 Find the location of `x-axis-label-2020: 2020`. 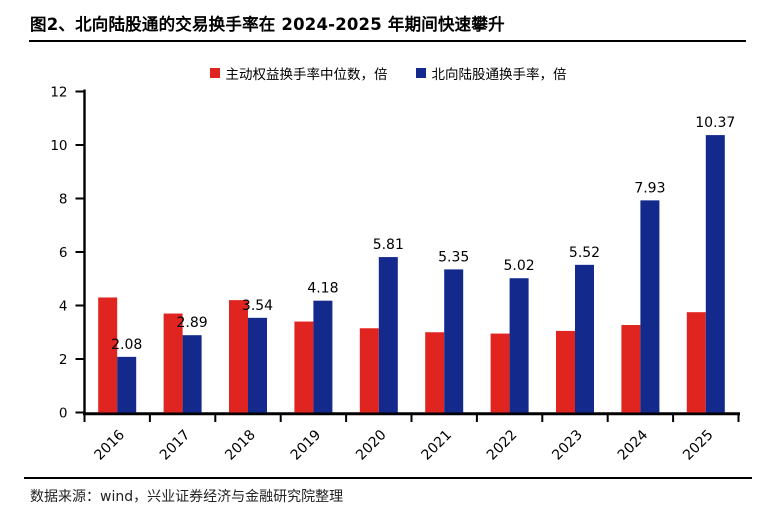

x-axis-label-2020: 2020 is located at coordinates (371, 445).